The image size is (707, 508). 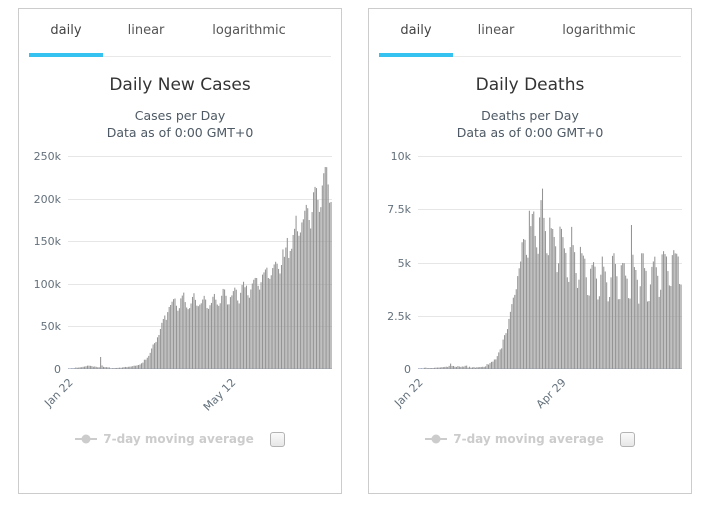 What do you see at coordinates (530, 115) in the screenshot?
I see `subtitle-line-1: Deaths per Day` at bounding box center [530, 115].